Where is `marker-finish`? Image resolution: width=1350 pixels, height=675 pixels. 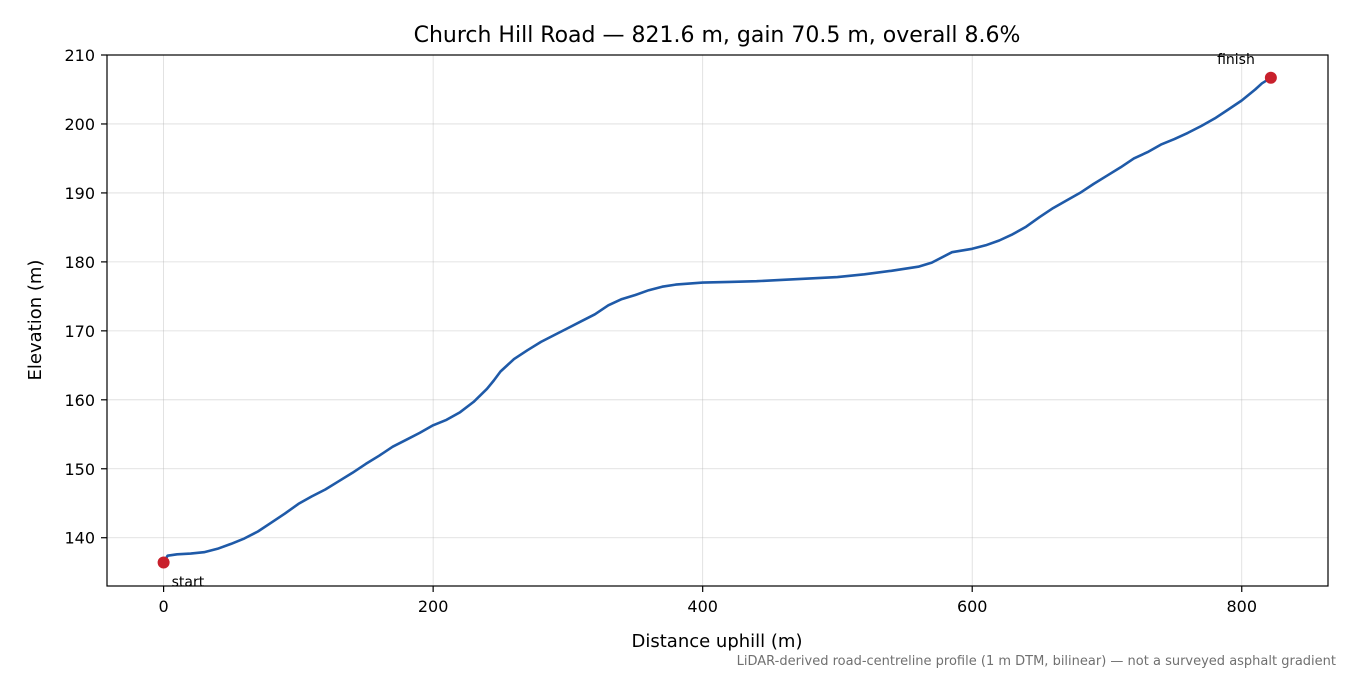 marker-finish is located at coordinates (1270, 77).